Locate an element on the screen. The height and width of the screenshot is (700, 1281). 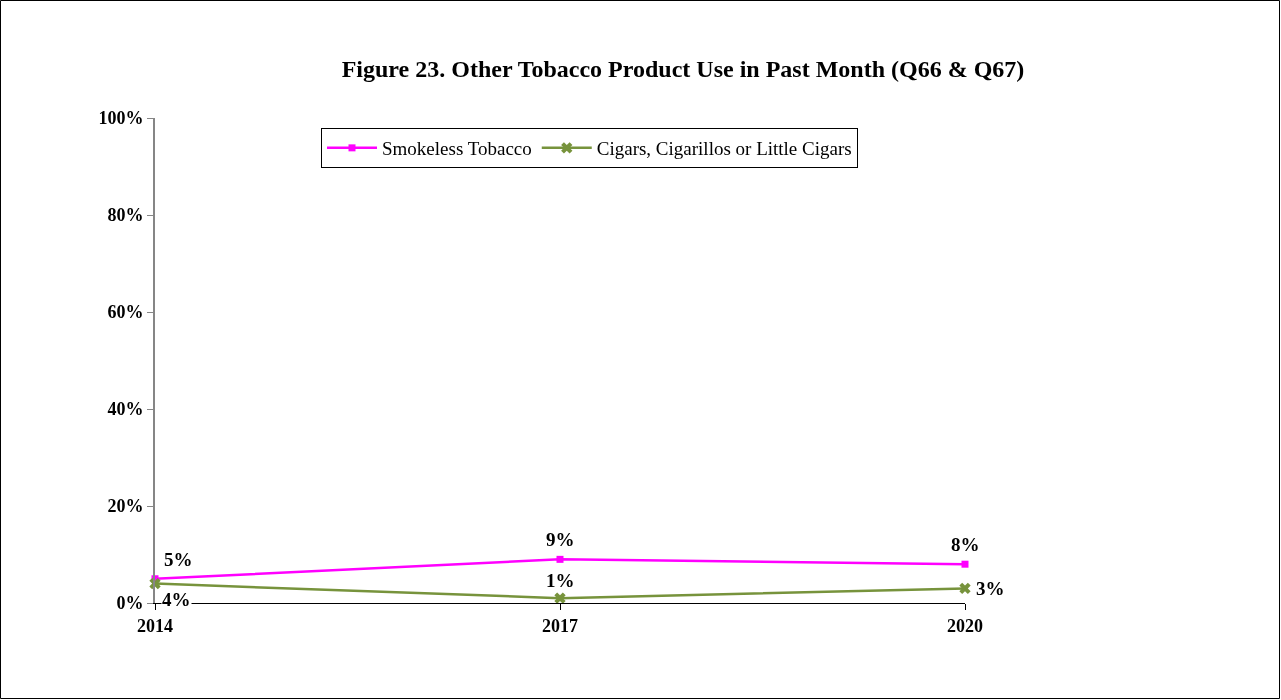
y-tick-label: 100% is located at coordinates (121, 118).